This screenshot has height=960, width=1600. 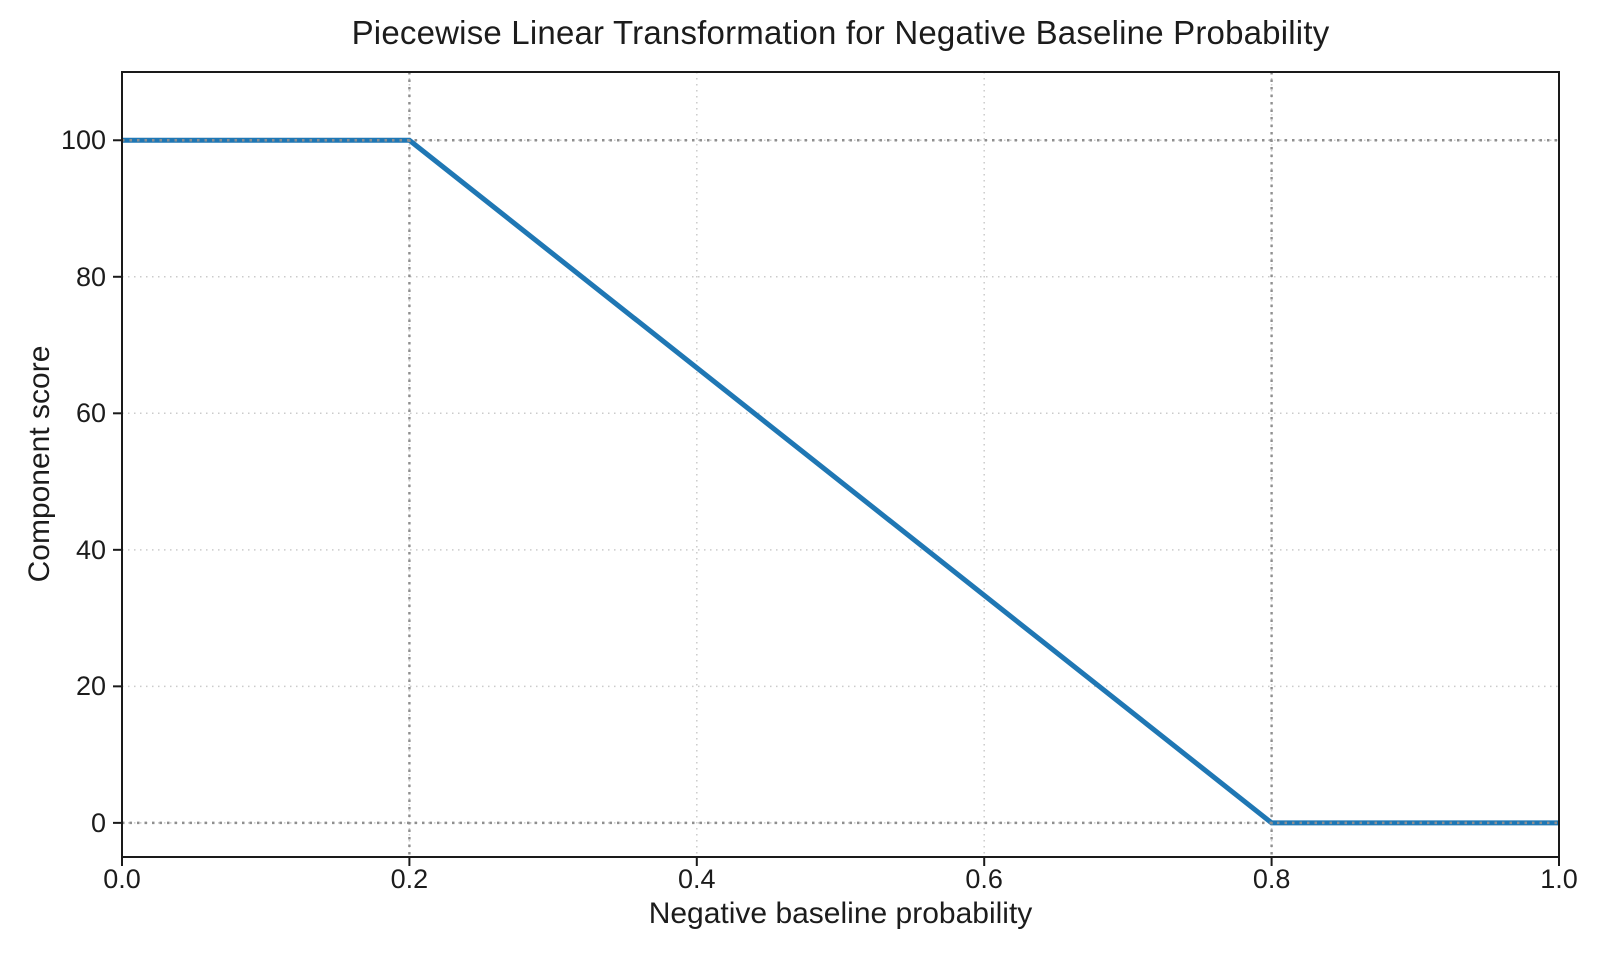 What do you see at coordinates (409, 879) in the screenshot?
I see `x-tick-label: 0.2` at bounding box center [409, 879].